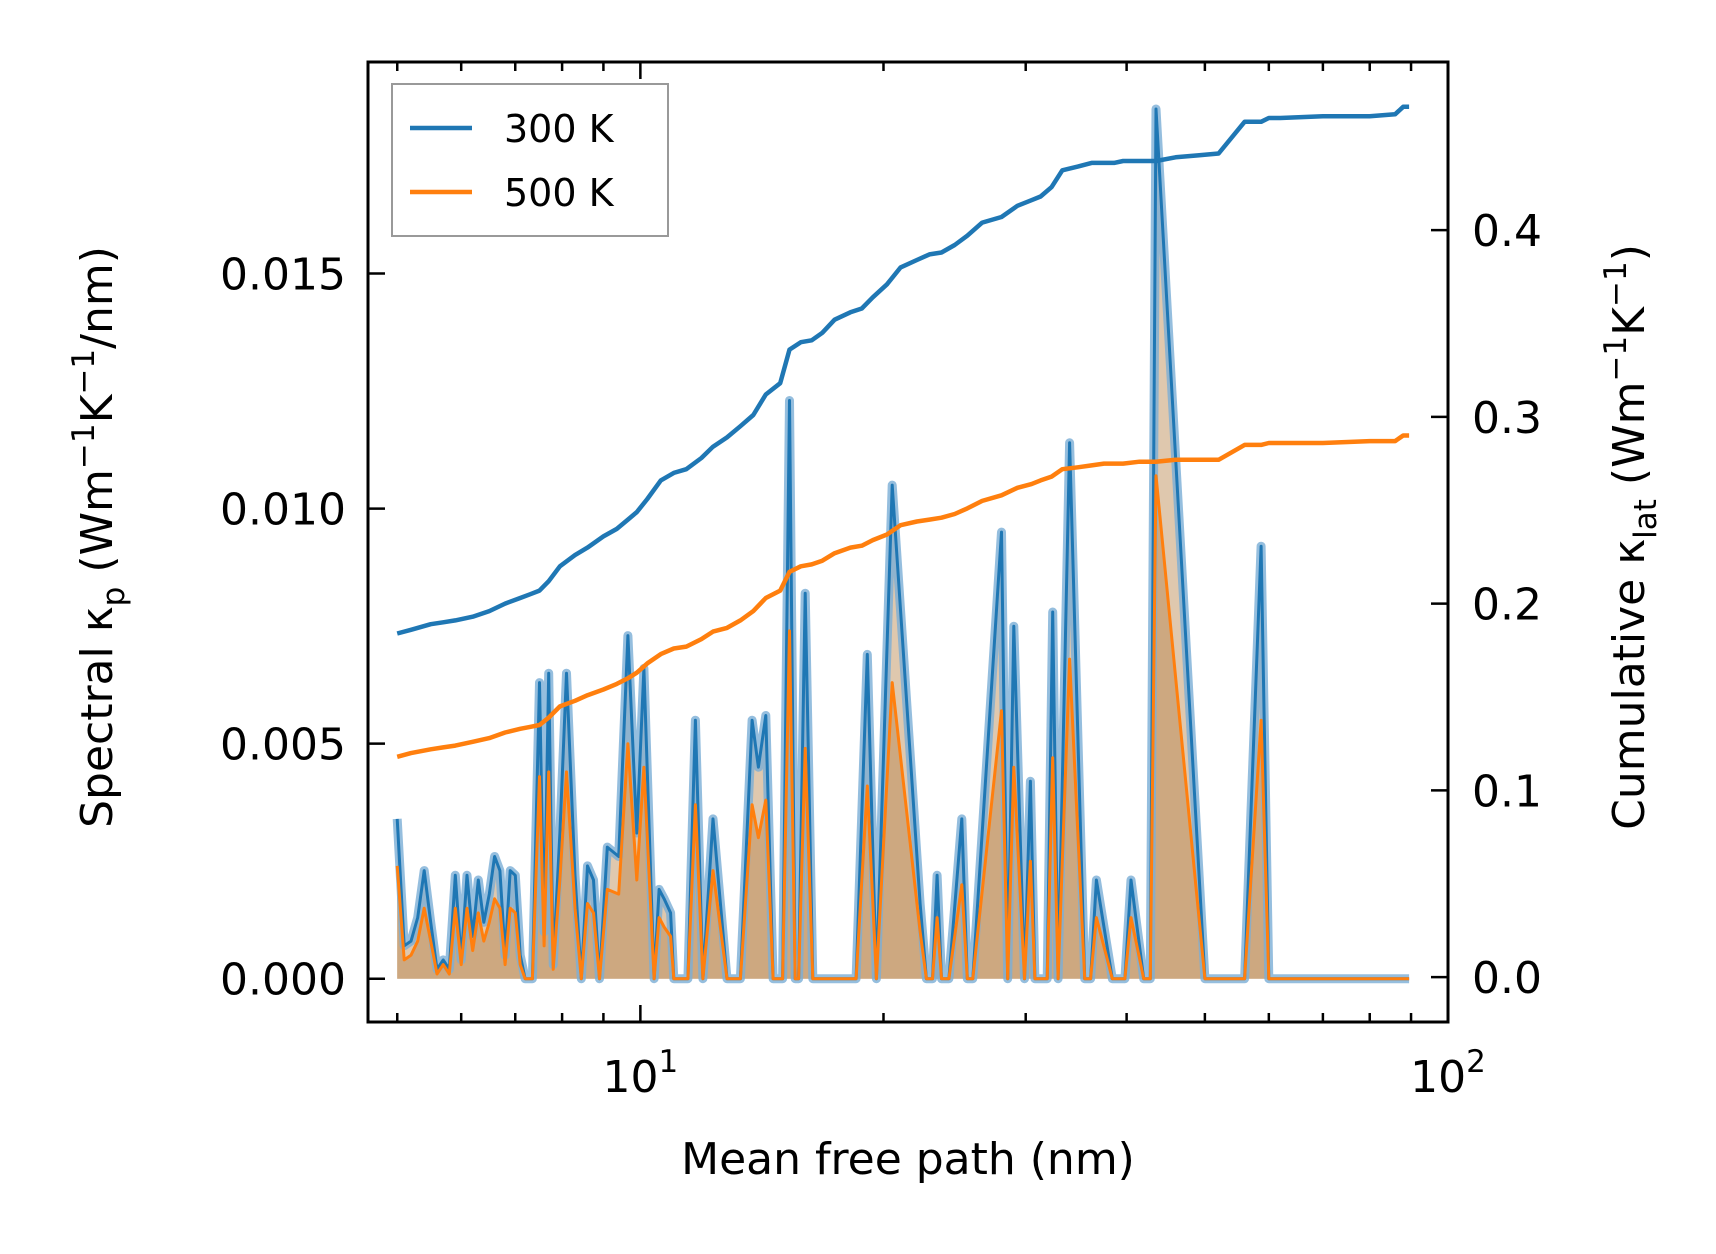 This screenshot has width=1716, height=1254. Describe the element at coordinates (283, 510) in the screenshot. I see `y-left-tick-label: 0.010` at that location.